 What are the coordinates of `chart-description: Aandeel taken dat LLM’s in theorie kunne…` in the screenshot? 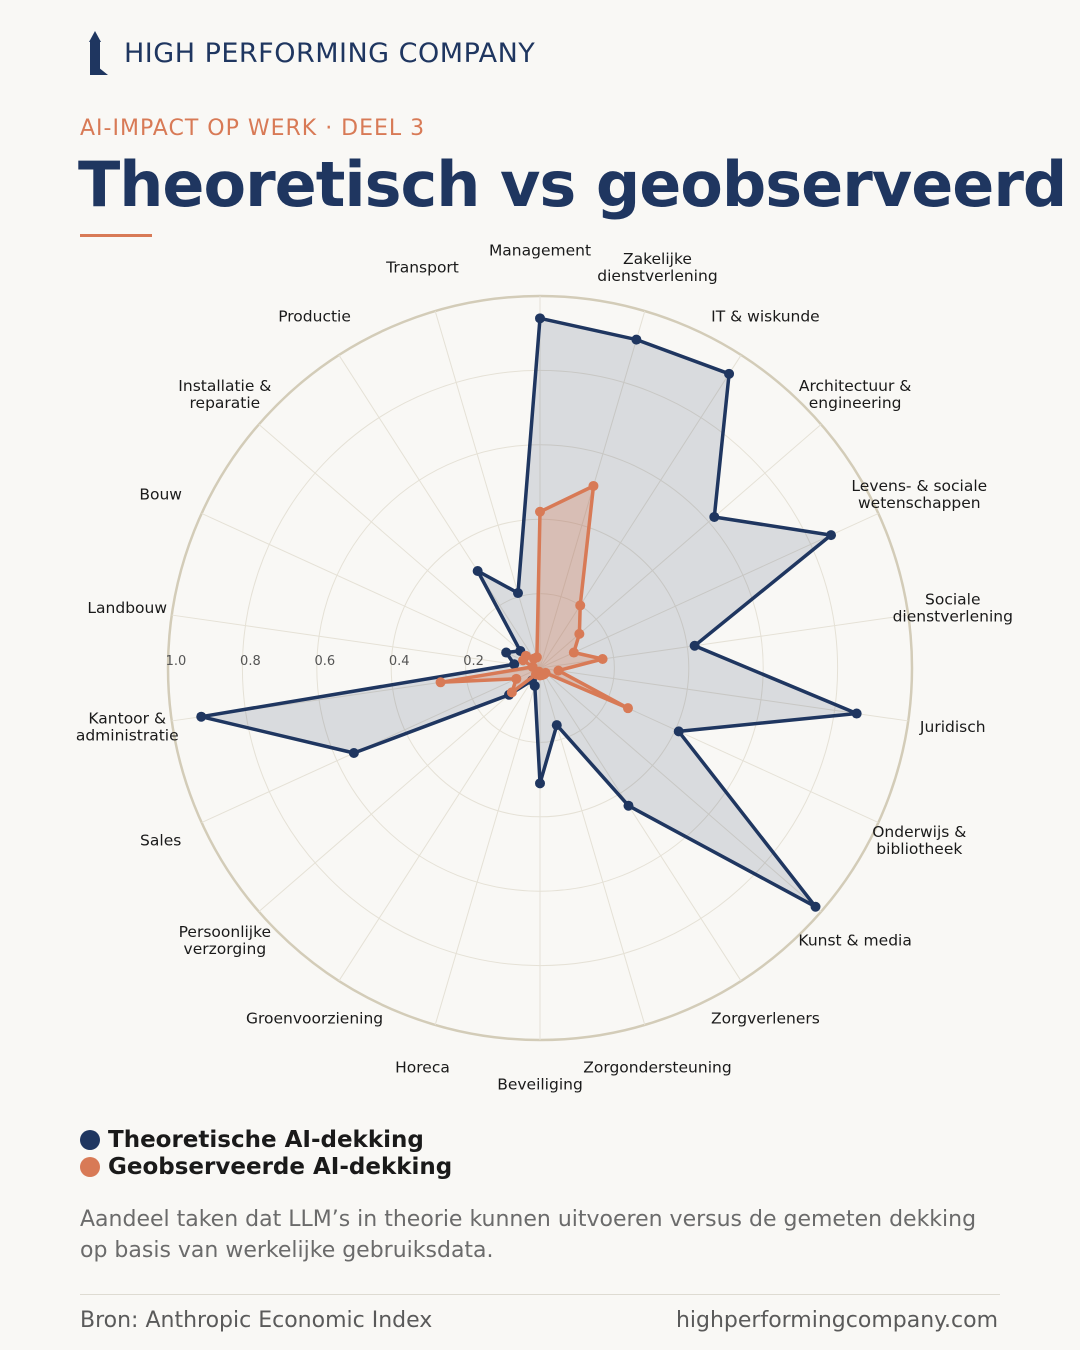 It's located at (528, 1235).